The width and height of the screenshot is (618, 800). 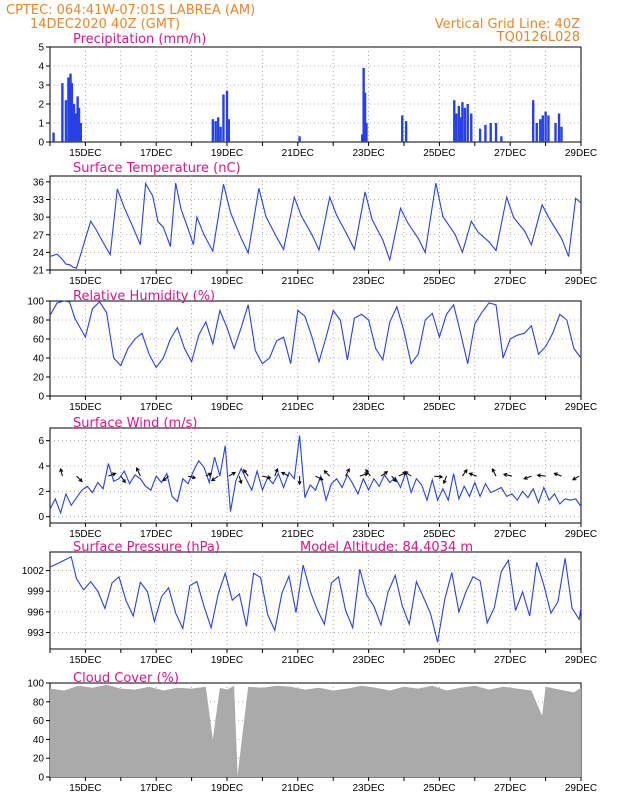 What do you see at coordinates (581, 660) in the screenshot?
I see `pressure-xtick-label: 29DEC` at bounding box center [581, 660].